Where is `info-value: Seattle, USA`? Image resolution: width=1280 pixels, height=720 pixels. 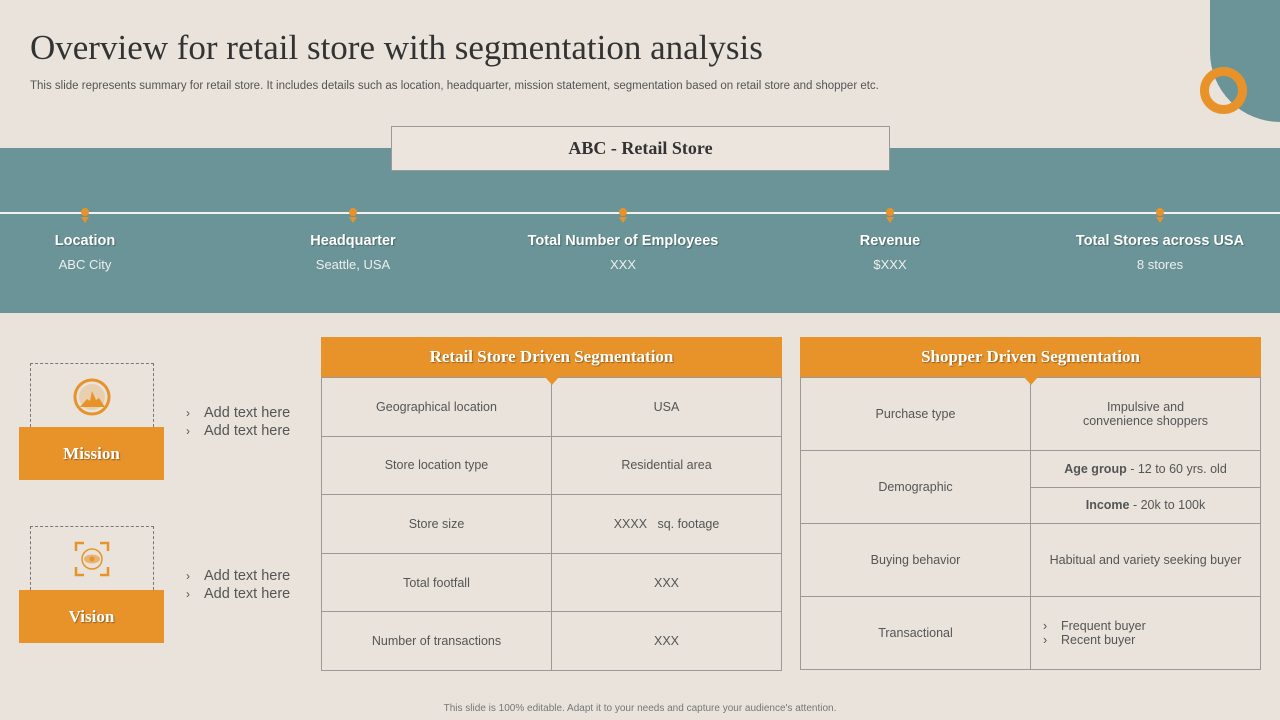
info-value: Seattle, USA is located at coordinates (353, 264).